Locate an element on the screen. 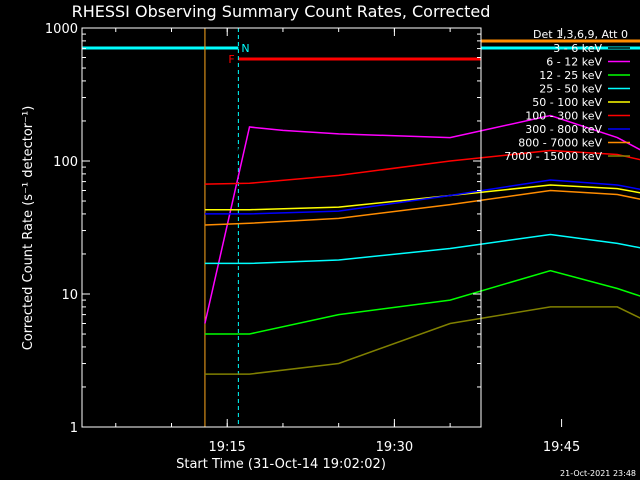 The height and width of the screenshot is (480, 640). legend-label: 12 - 25 keV is located at coordinates (570, 75).